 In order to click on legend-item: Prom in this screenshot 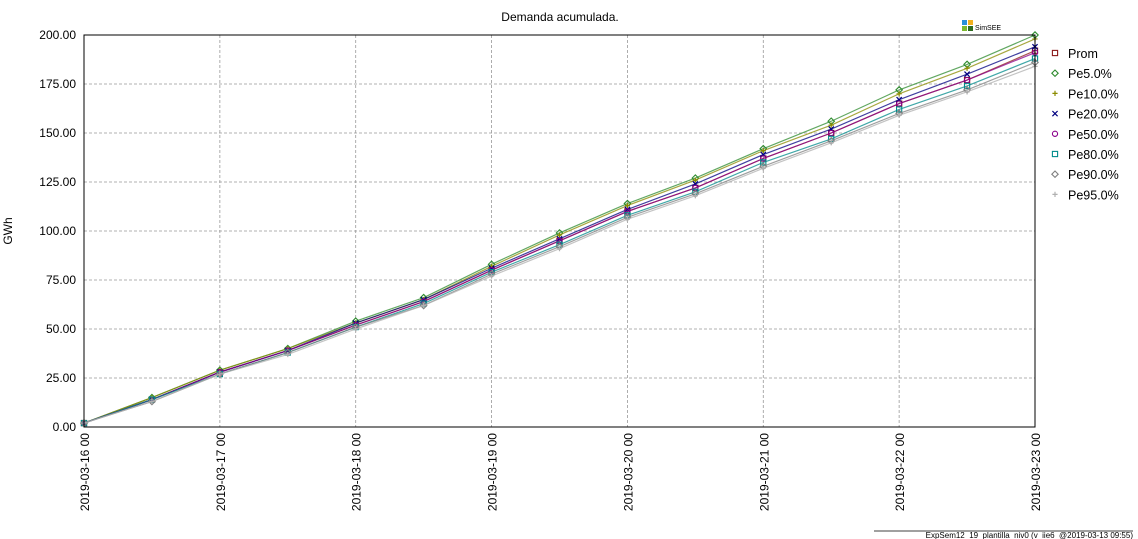, I will do `click(1074, 54)`.